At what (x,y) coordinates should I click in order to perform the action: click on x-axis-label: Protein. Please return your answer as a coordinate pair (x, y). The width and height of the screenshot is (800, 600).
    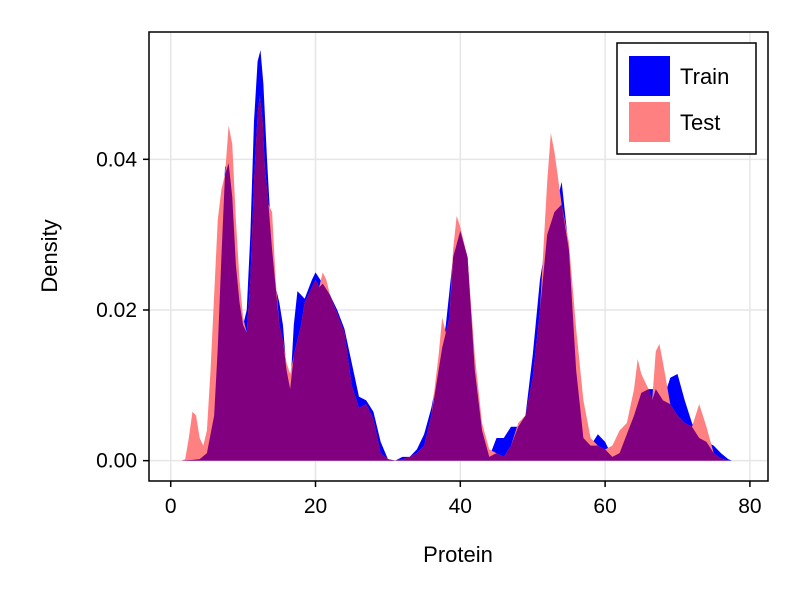
    Looking at the image, I should click on (458, 554).